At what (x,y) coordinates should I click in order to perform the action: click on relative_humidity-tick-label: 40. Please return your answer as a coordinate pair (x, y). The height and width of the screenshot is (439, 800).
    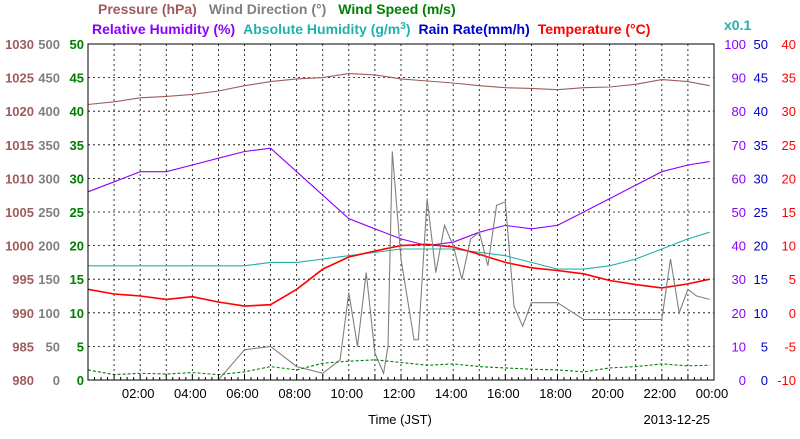
    Looking at the image, I should click on (739, 246).